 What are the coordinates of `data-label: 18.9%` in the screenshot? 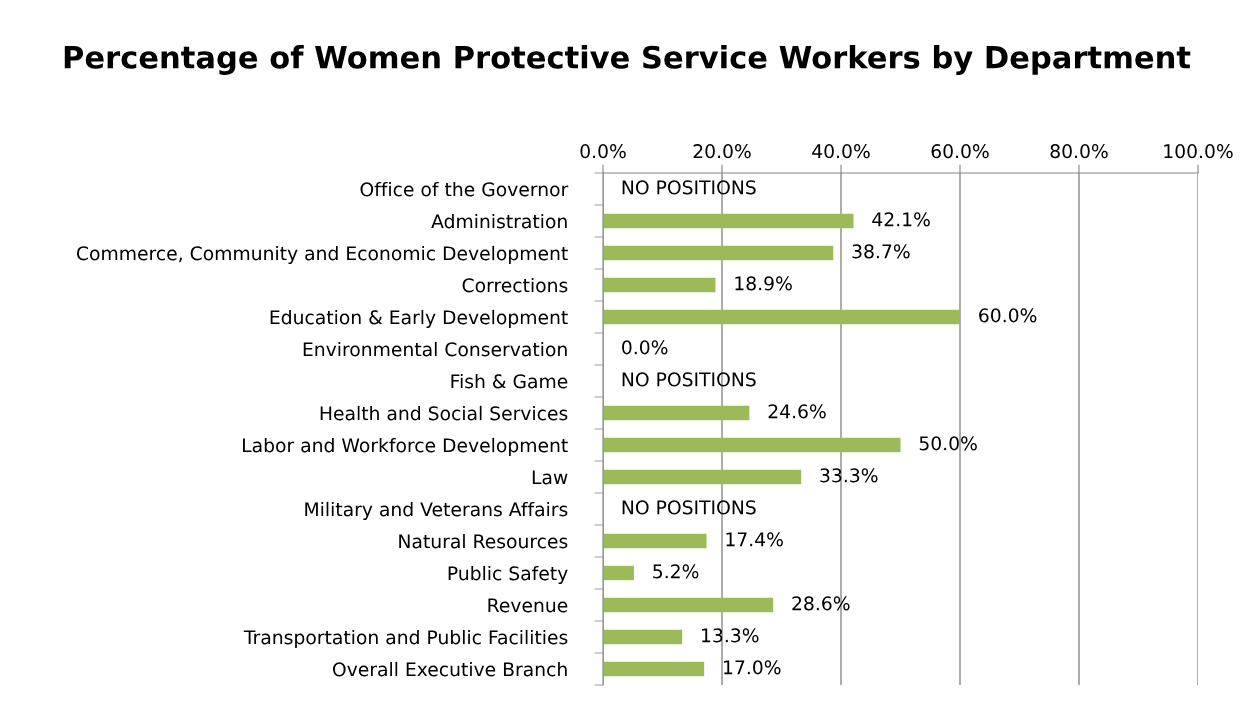 It's located at (763, 283).